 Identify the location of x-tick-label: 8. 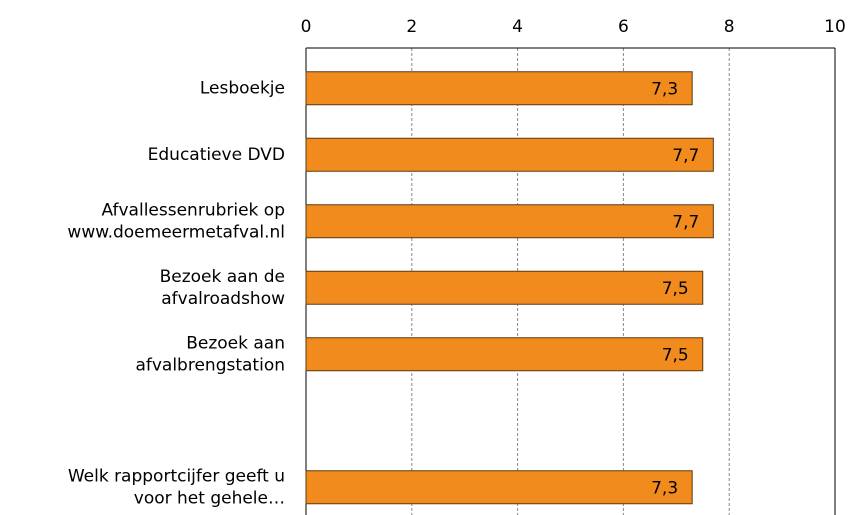
(729, 27).